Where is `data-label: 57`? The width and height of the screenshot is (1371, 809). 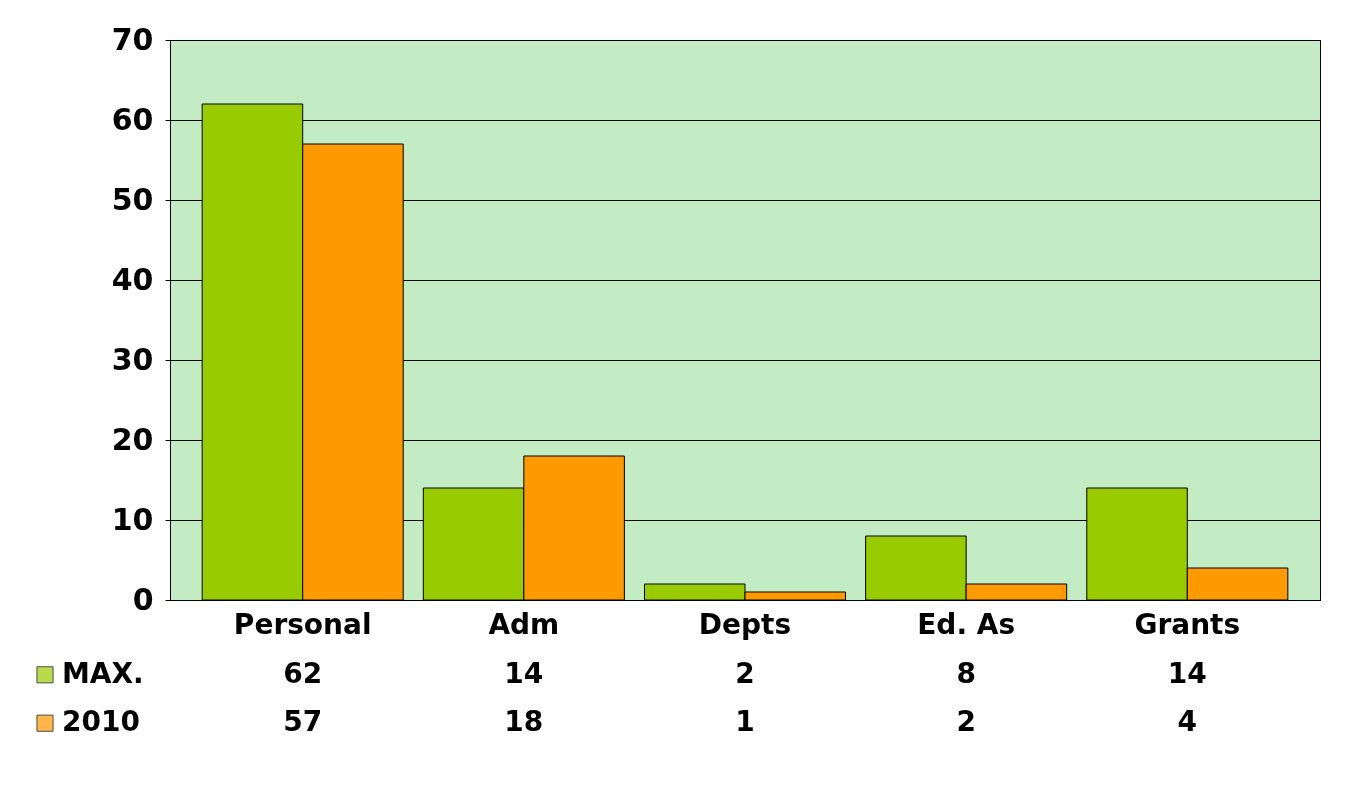 data-label: 57 is located at coordinates (303, 722).